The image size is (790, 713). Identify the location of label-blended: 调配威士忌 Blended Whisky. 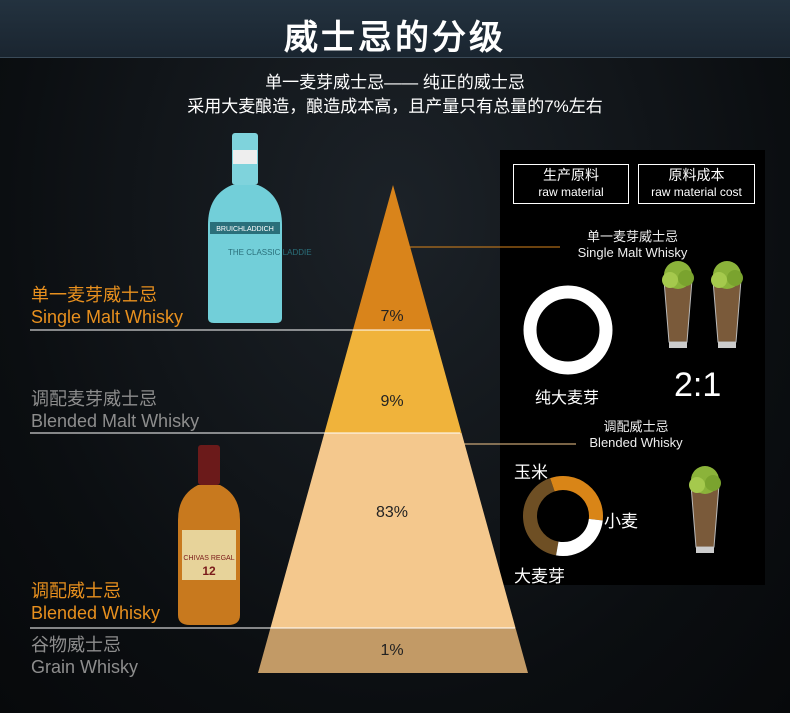
(95, 602).